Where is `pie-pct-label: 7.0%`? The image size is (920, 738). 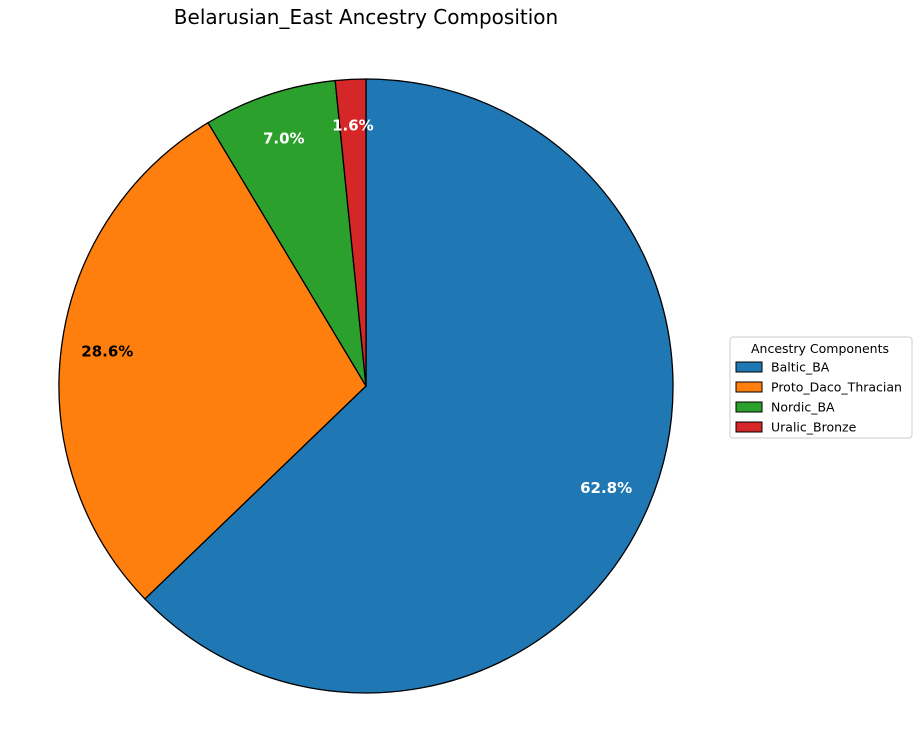
pie-pct-label: 7.0% is located at coordinates (284, 138).